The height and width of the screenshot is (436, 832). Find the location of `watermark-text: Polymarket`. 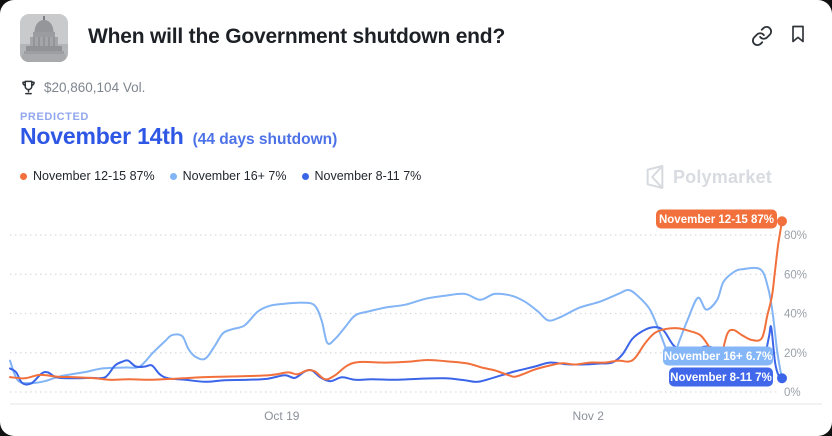

watermark-text: Polymarket is located at coordinates (722, 176).